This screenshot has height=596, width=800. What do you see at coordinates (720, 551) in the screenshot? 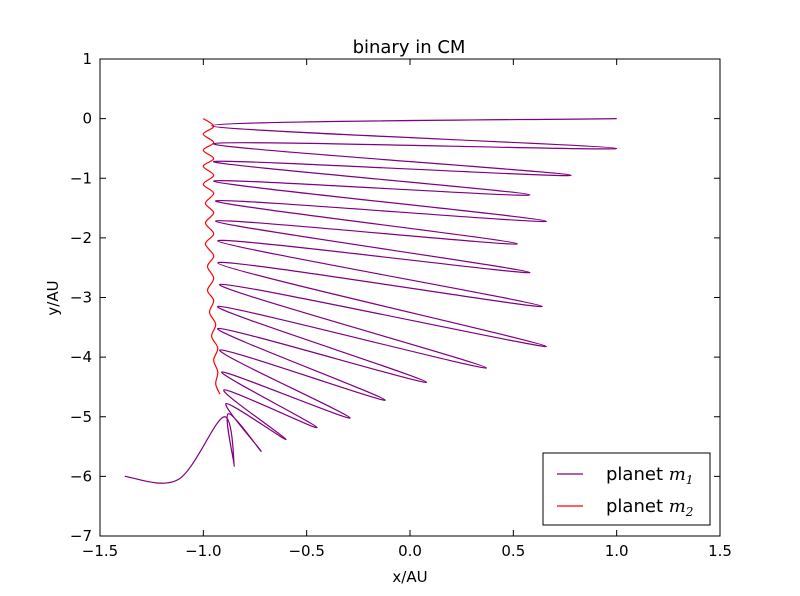
I see `x-tick-label: 1.5` at bounding box center [720, 551].